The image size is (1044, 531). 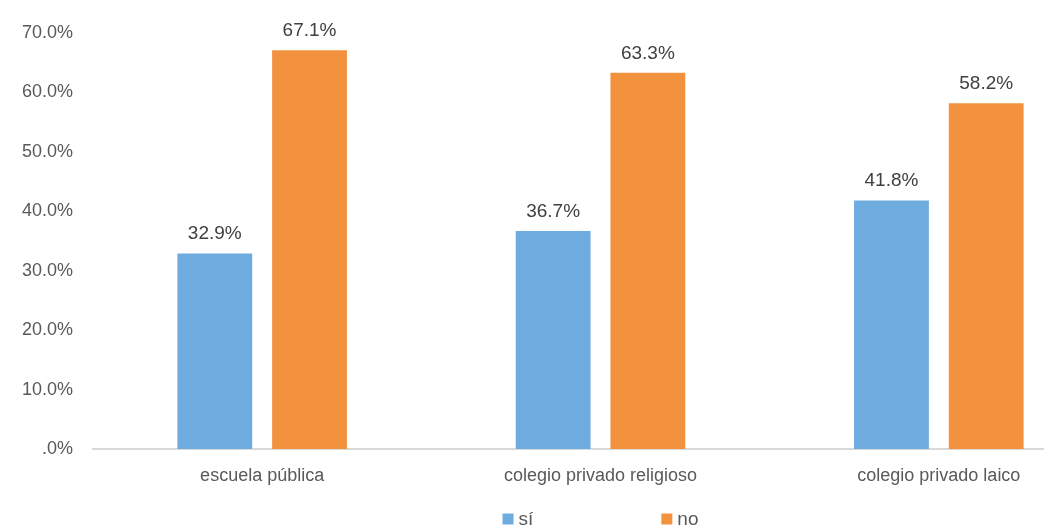 I want to click on x-tick-label: escuela pública, so click(x=263, y=474).